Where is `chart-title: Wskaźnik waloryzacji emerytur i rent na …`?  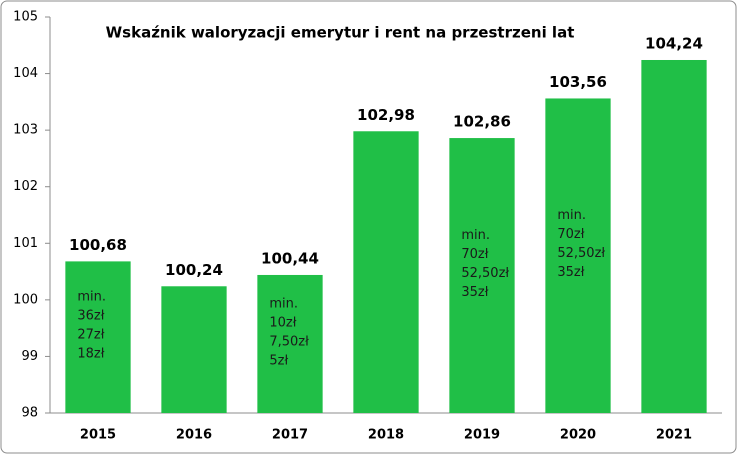
chart-title: Wskaźnik waloryzacji emerytur i rent na … is located at coordinates (340, 33).